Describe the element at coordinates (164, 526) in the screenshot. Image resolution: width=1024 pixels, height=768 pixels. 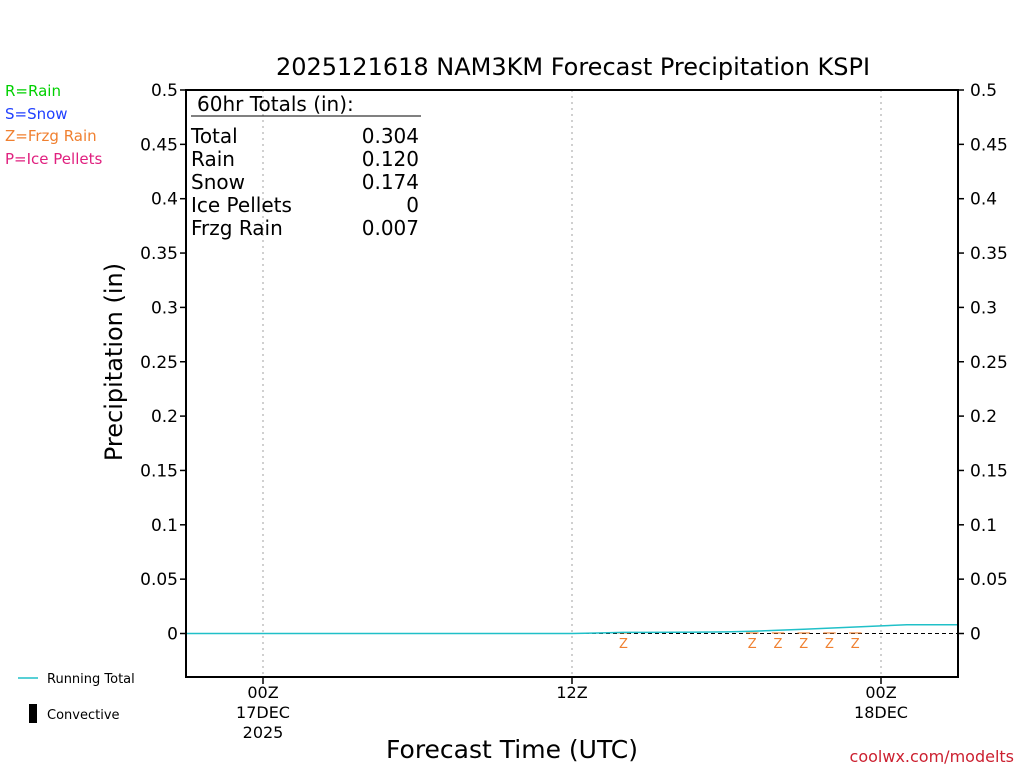
I see `y-tick-label-left: 0.1` at that location.